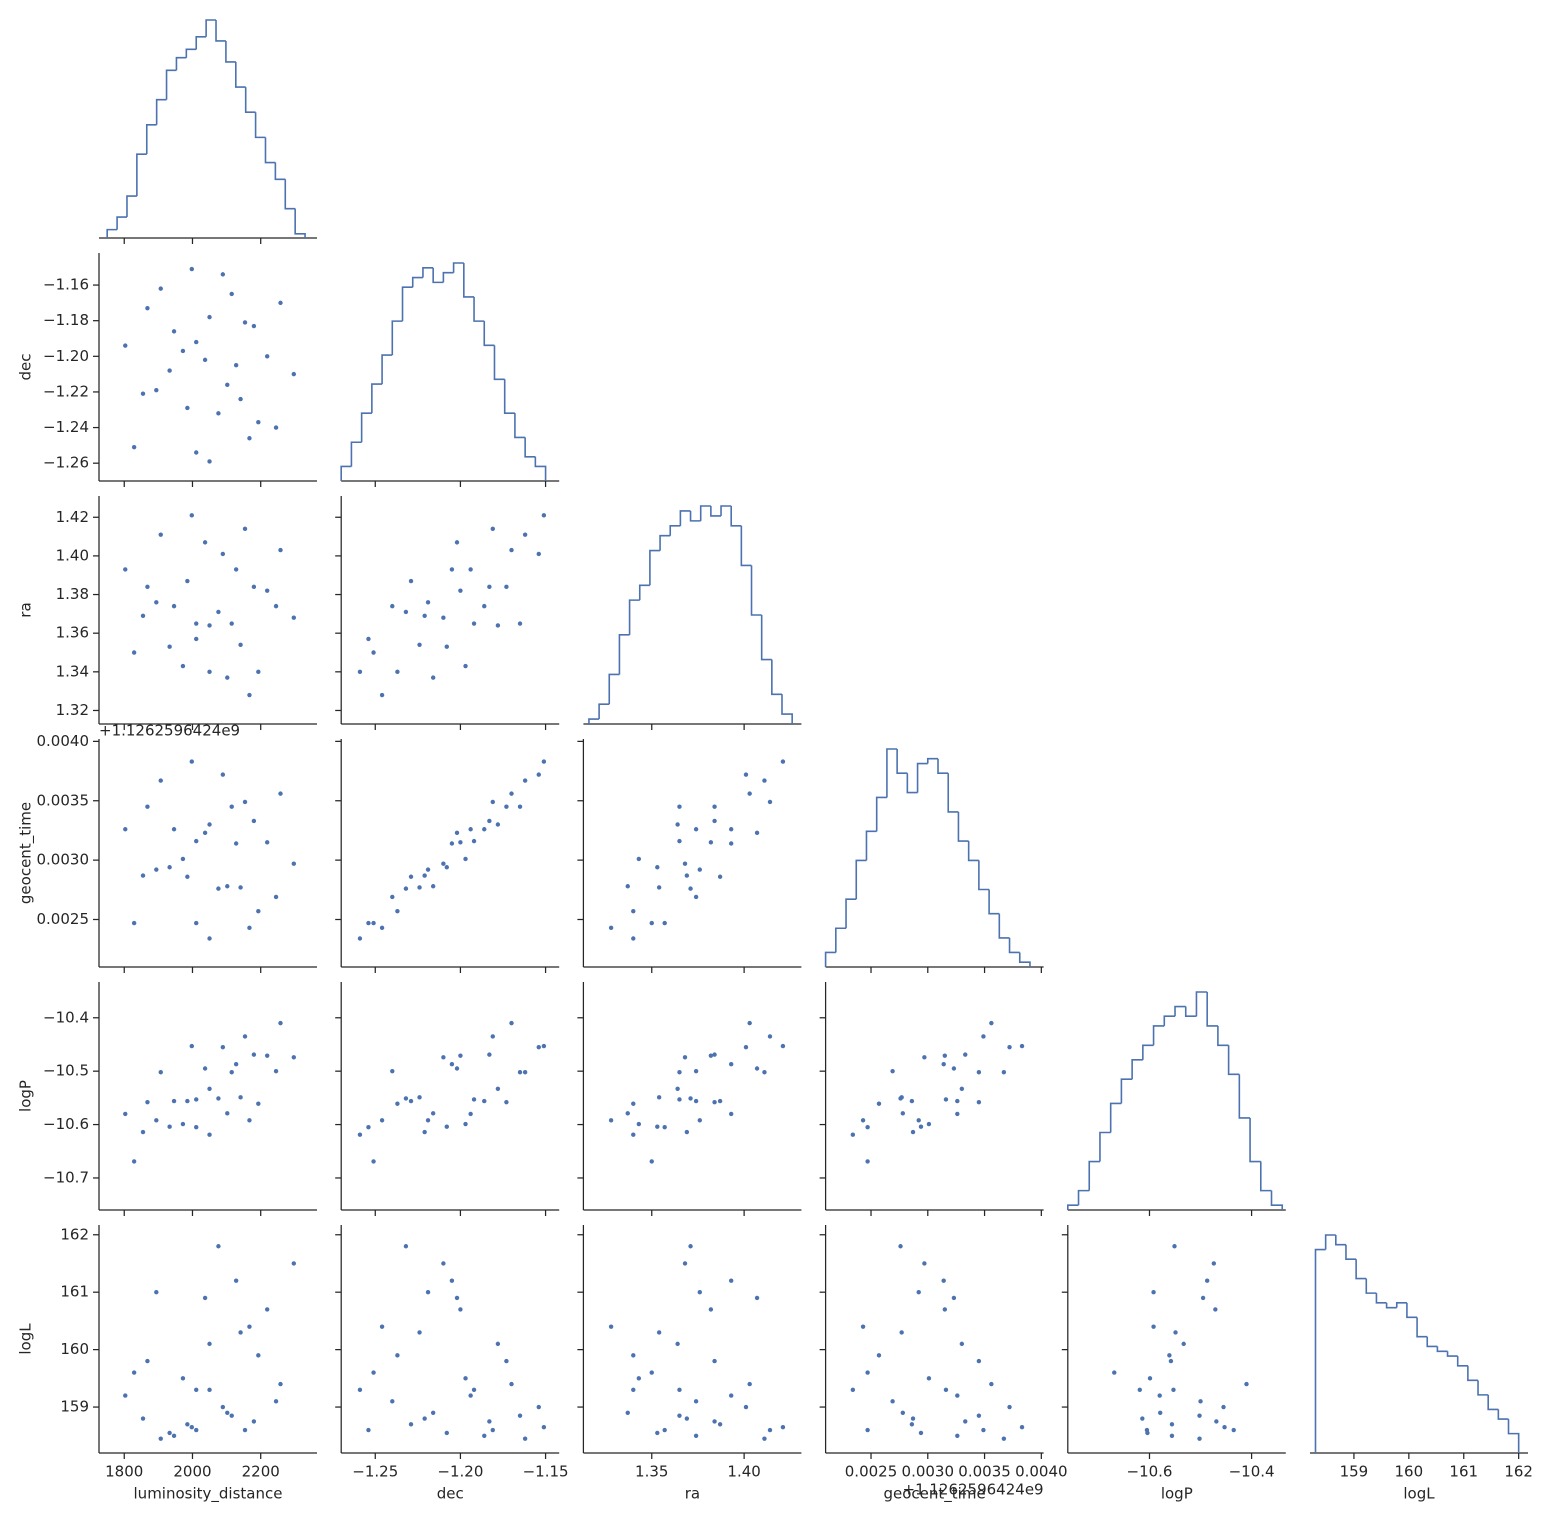 The image size is (1543, 1514). What do you see at coordinates (66, 427) in the screenshot?
I see `y-tick-label: −1.24` at bounding box center [66, 427].